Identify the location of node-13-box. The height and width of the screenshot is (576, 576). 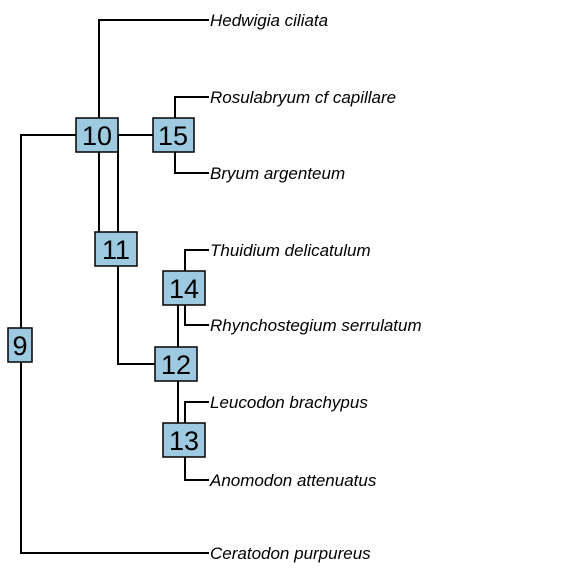
(184, 440).